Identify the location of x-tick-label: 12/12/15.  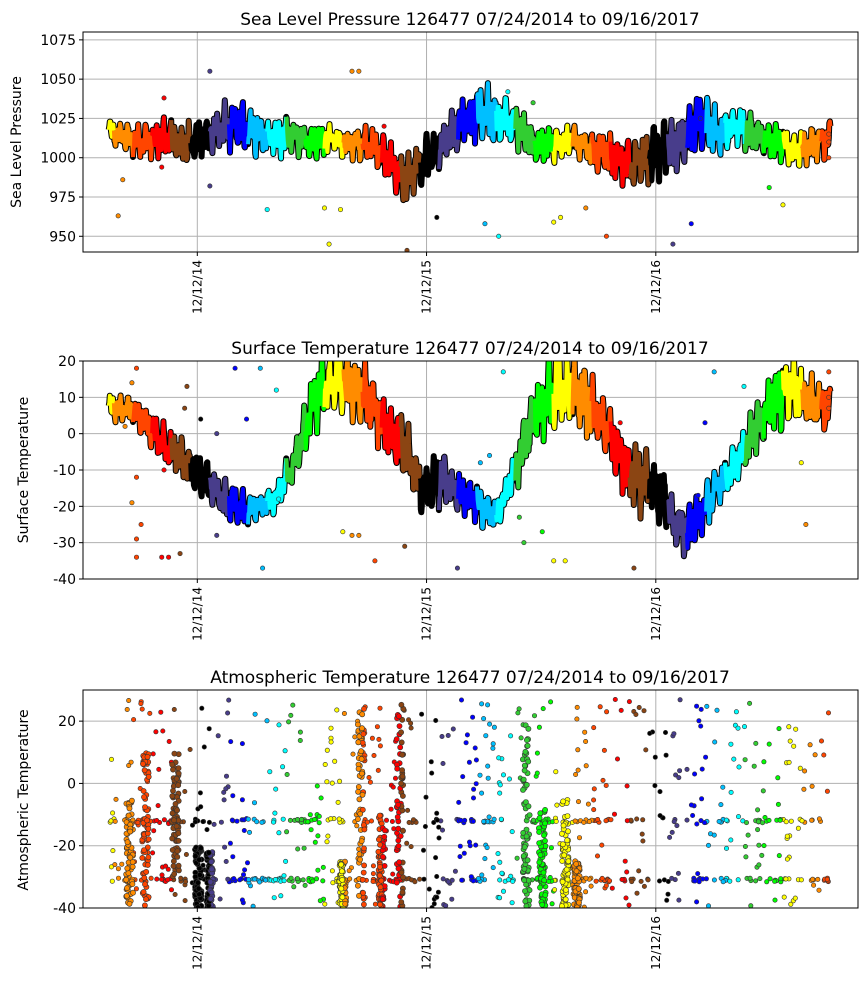
(427, 943).